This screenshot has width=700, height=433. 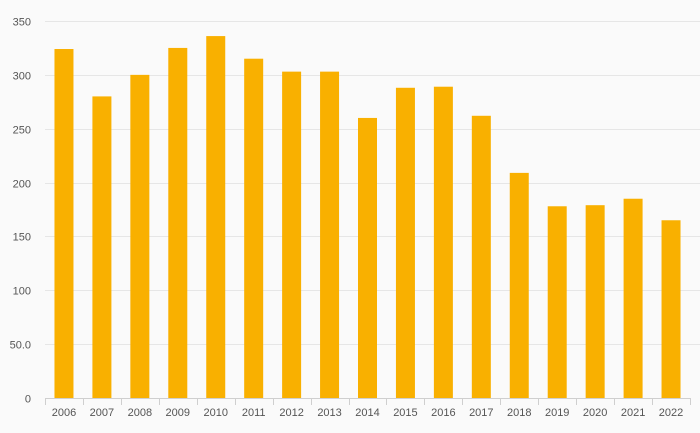 What do you see at coordinates (481, 256) in the screenshot?
I see `bar-2017` at bounding box center [481, 256].